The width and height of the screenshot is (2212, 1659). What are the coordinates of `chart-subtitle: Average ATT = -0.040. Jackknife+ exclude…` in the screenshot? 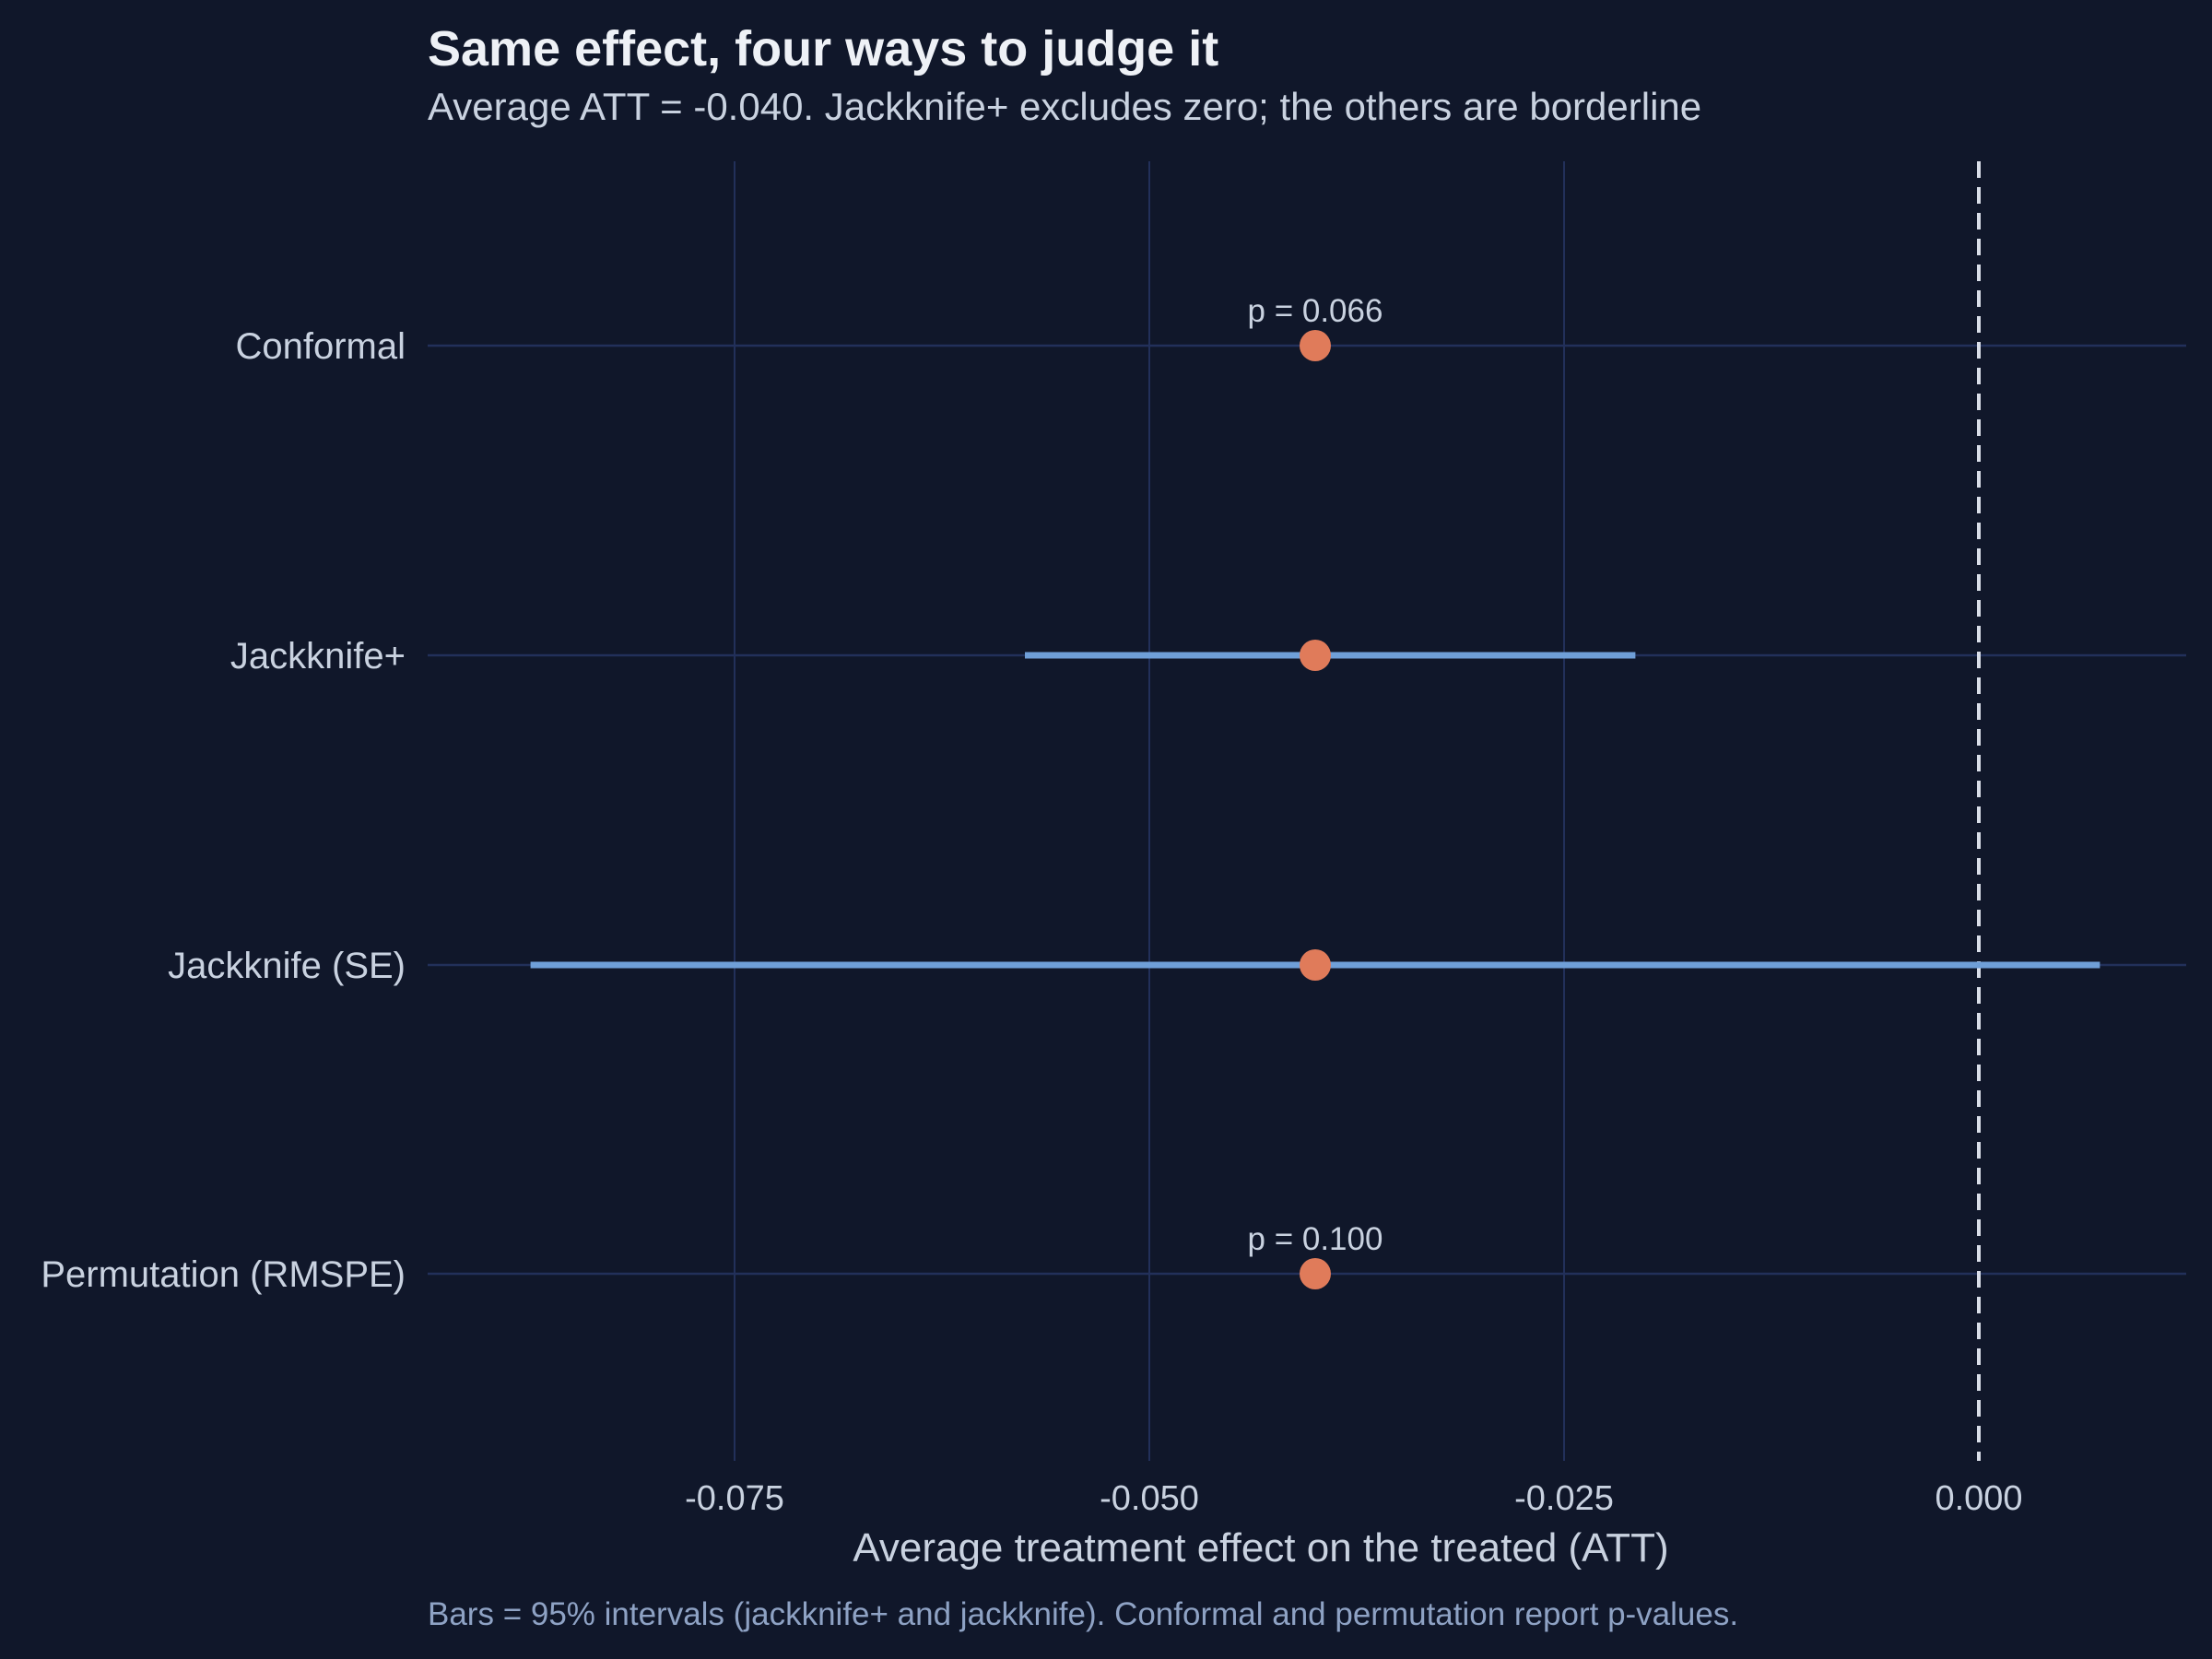 It's located at (1065, 106).